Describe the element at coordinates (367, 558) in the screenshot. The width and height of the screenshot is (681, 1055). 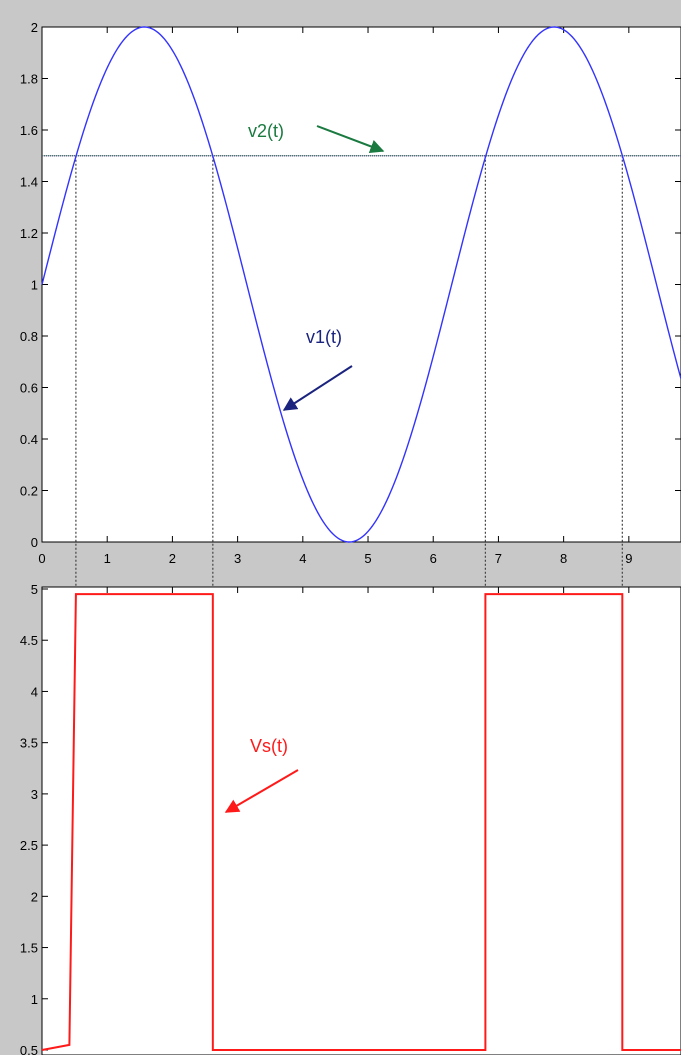
I see `top-x-tick-label: 5` at that location.